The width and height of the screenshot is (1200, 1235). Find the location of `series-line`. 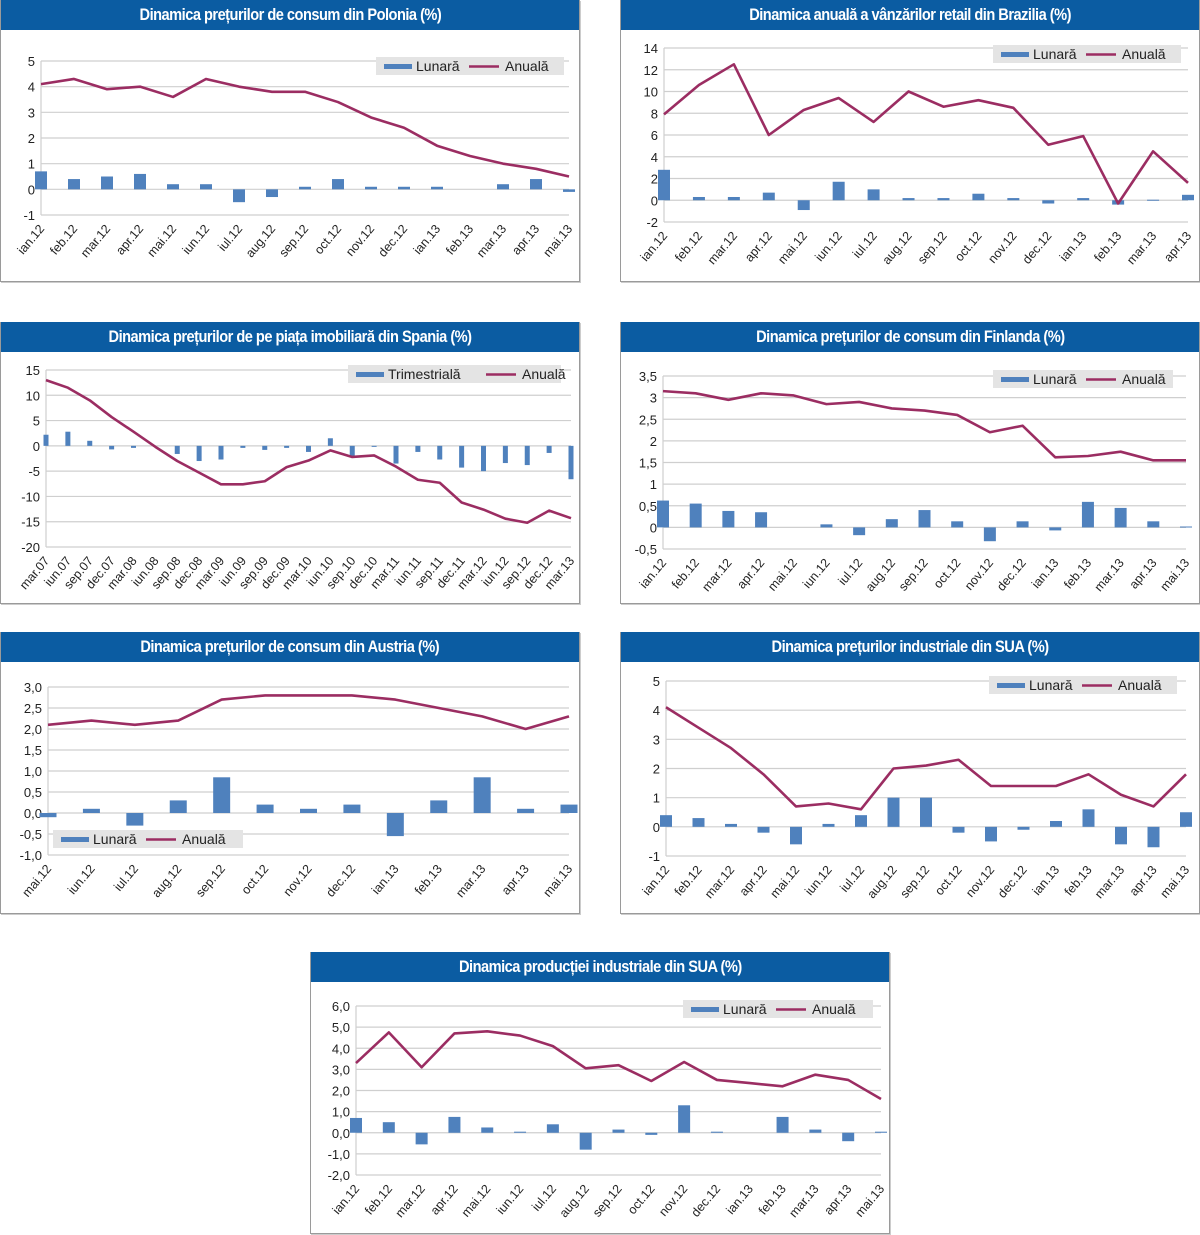

series-line is located at coordinates (305, 127).